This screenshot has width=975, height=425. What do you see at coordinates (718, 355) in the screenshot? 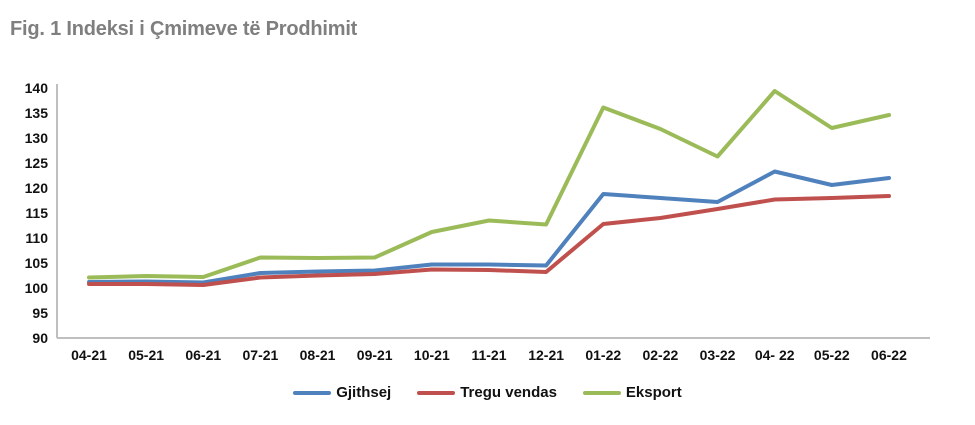
I see `x-tick-label: 03-22` at bounding box center [718, 355].